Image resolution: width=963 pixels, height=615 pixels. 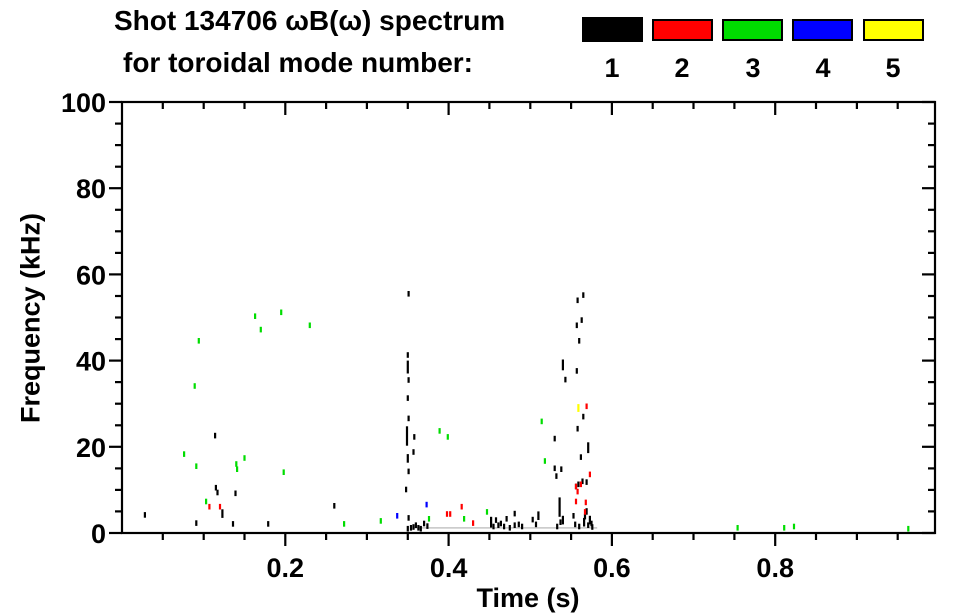 What do you see at coordinates (481, 45) in the screenshot?
I see `legend: 1 2 3 4 5` at bounding box center [481, 45].